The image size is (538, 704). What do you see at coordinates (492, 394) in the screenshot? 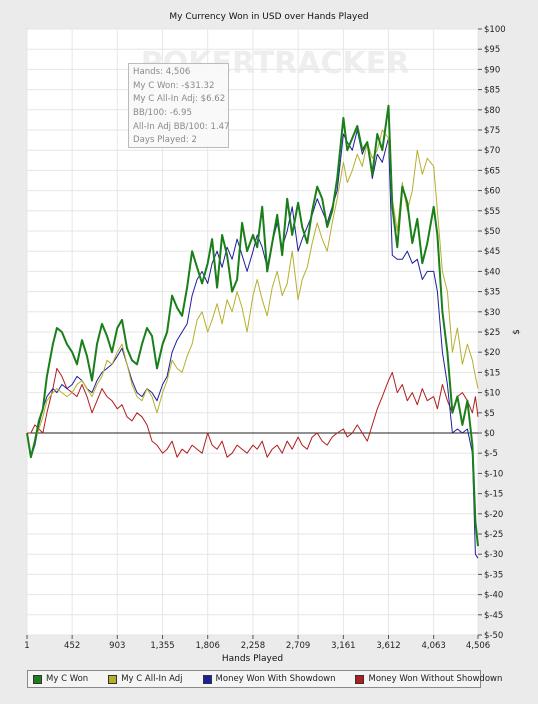
I see `y-tick-label: $10` at bounding box center [492, 394].